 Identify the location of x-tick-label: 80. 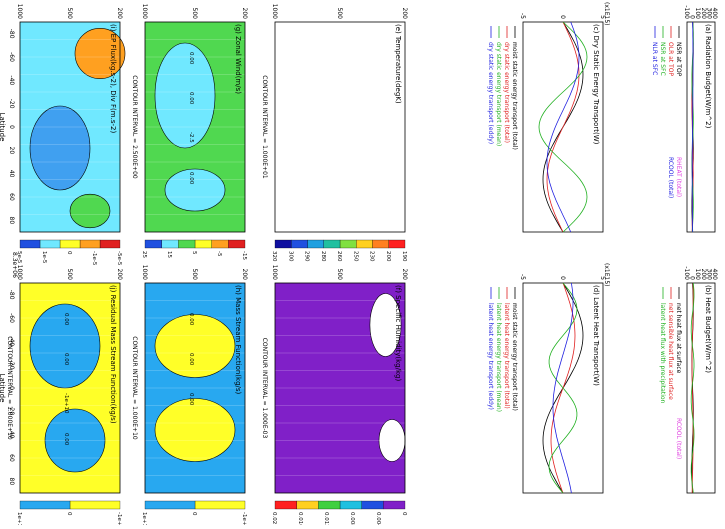
(11, 221).